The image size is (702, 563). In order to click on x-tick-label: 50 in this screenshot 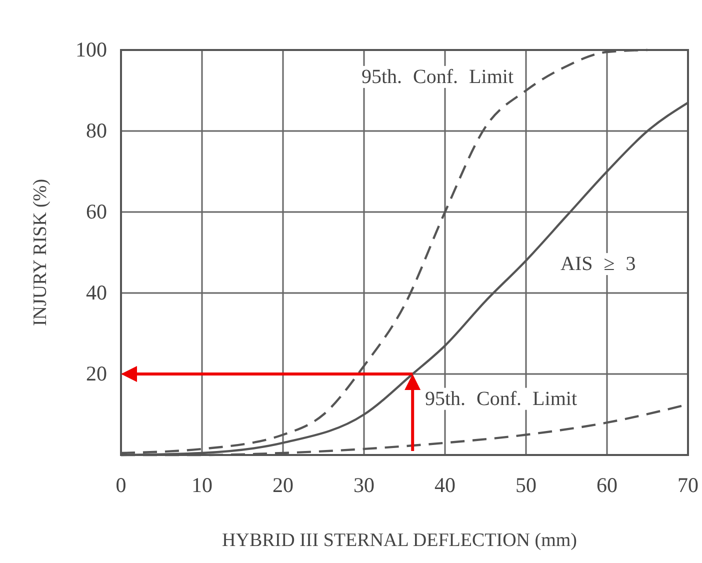, I will do `click(526, 484)`.